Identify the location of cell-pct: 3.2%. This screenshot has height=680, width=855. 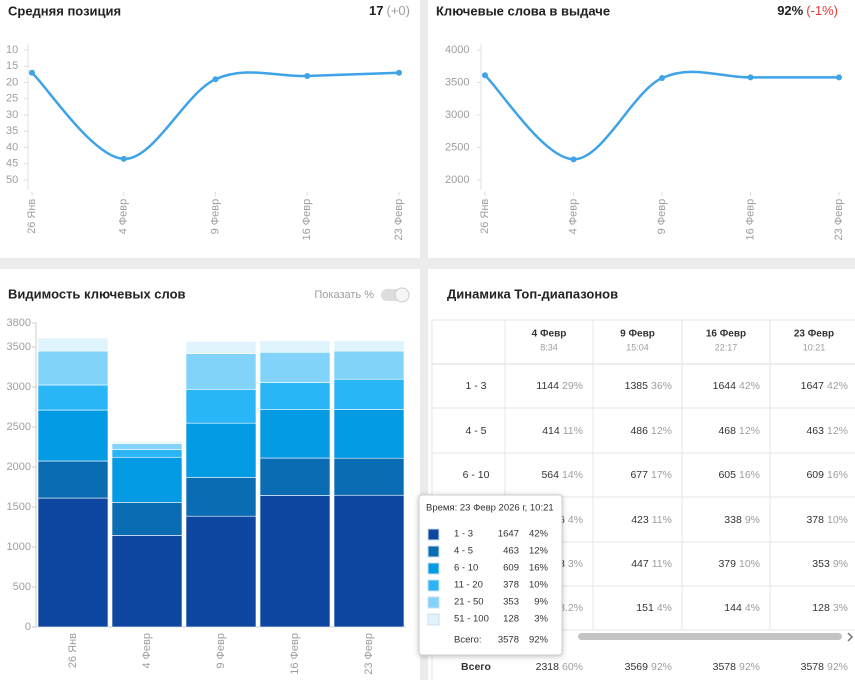
(571, 608).